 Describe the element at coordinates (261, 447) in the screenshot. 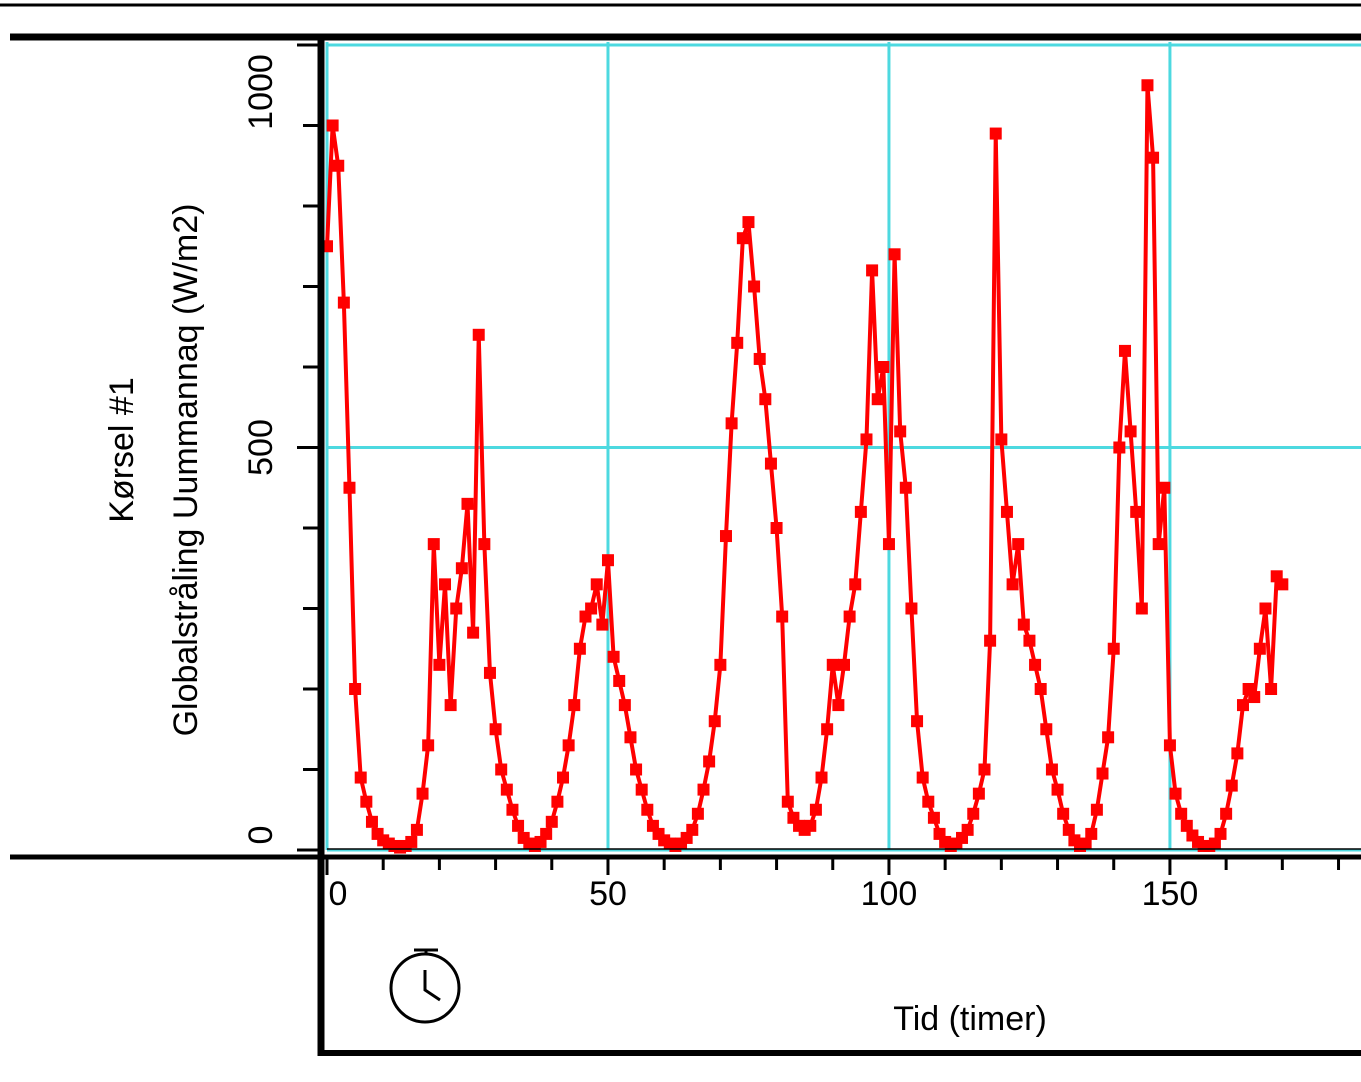

I see `y-tick-label: 500` at that location.